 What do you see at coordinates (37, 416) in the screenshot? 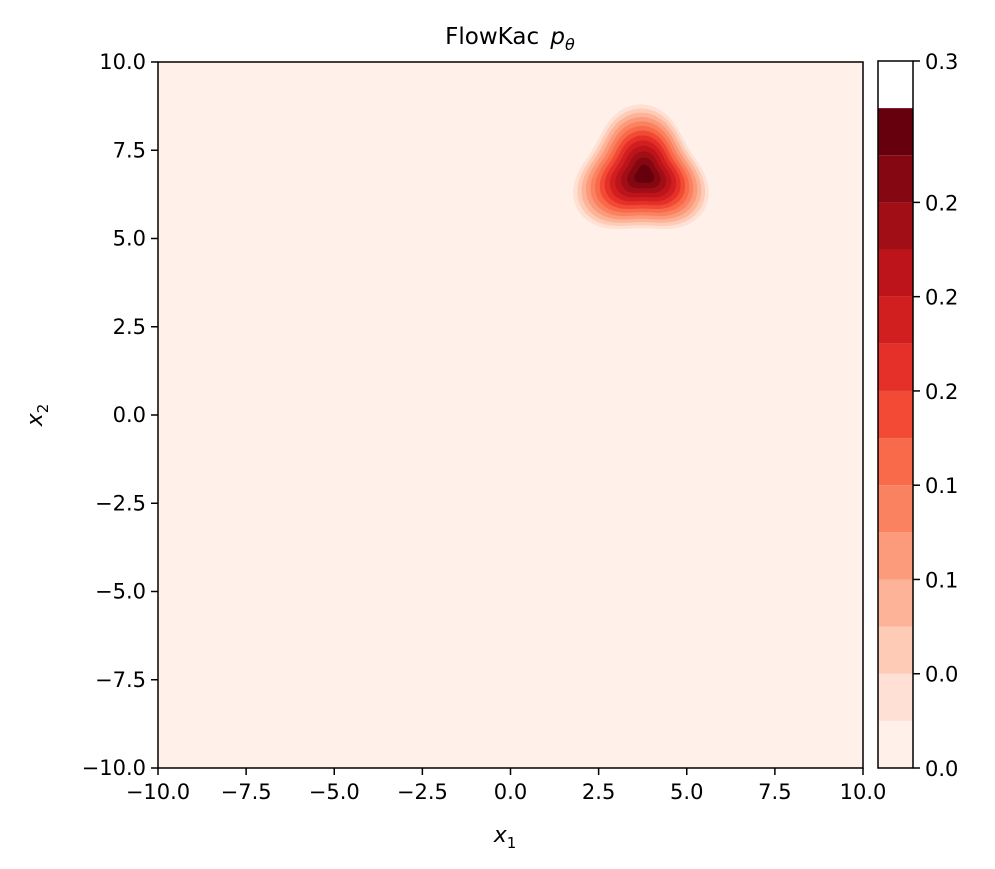
I see `y-axis-label: x2` at bounding box center [37, 416].